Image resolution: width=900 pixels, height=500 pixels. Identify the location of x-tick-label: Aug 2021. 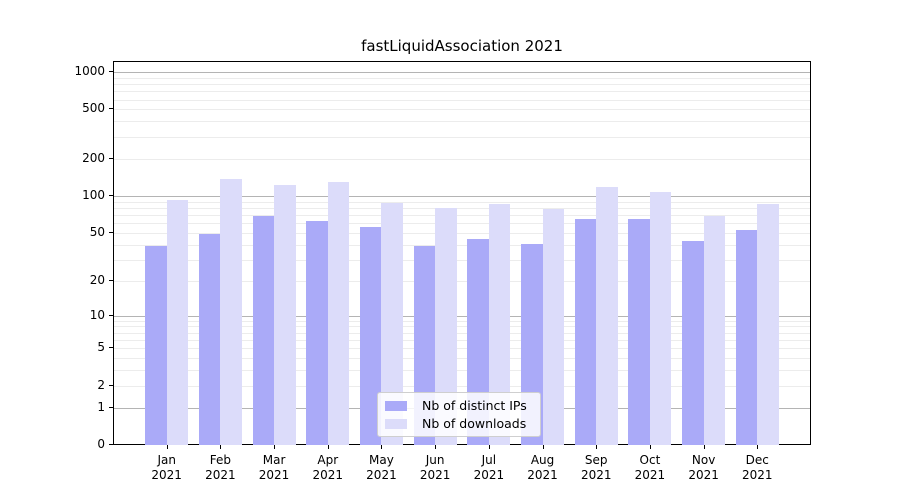
(543, 468).